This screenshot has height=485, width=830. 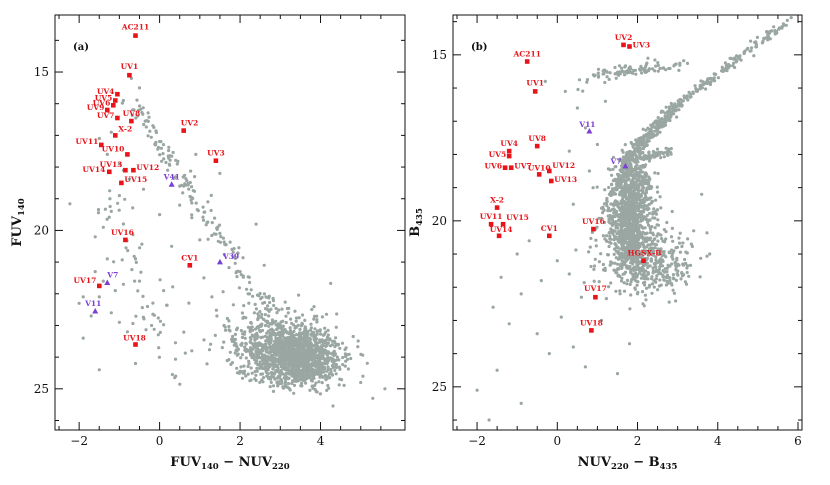 What do you see at coordinates (539, 170) in the screenshot?
I see `star-uv10: UV10` at bounding box center [539, 170].